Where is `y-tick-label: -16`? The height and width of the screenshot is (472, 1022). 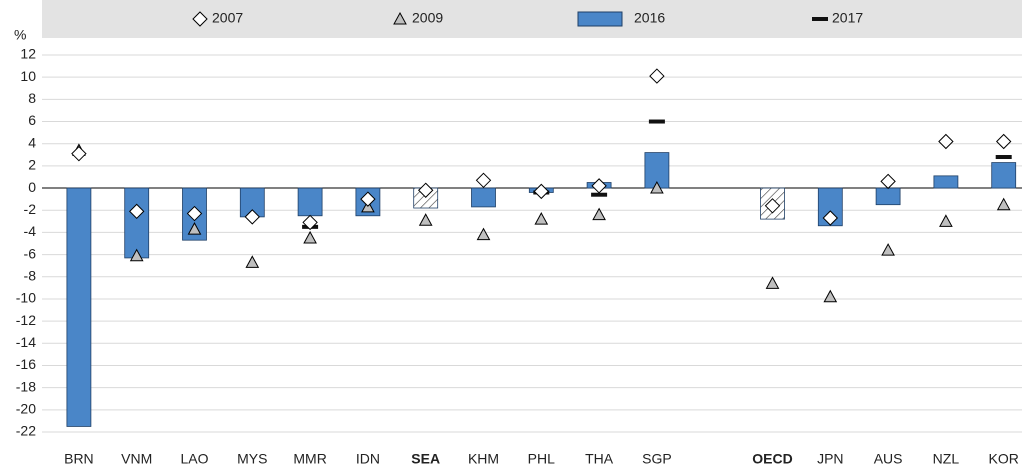 y-tick-label: -16 is located at coordinates (26, 364).